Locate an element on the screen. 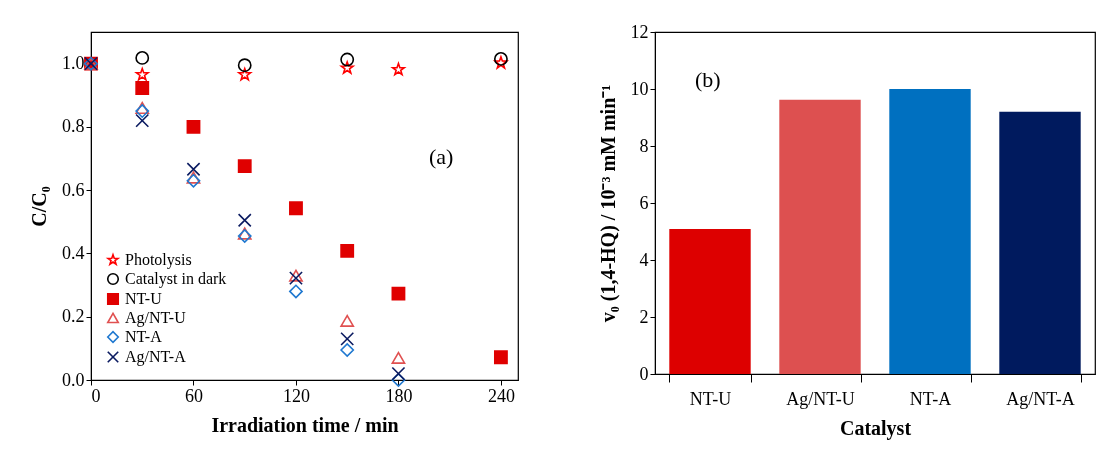  legend-label: NT-U is located at coordinates (144, 298).